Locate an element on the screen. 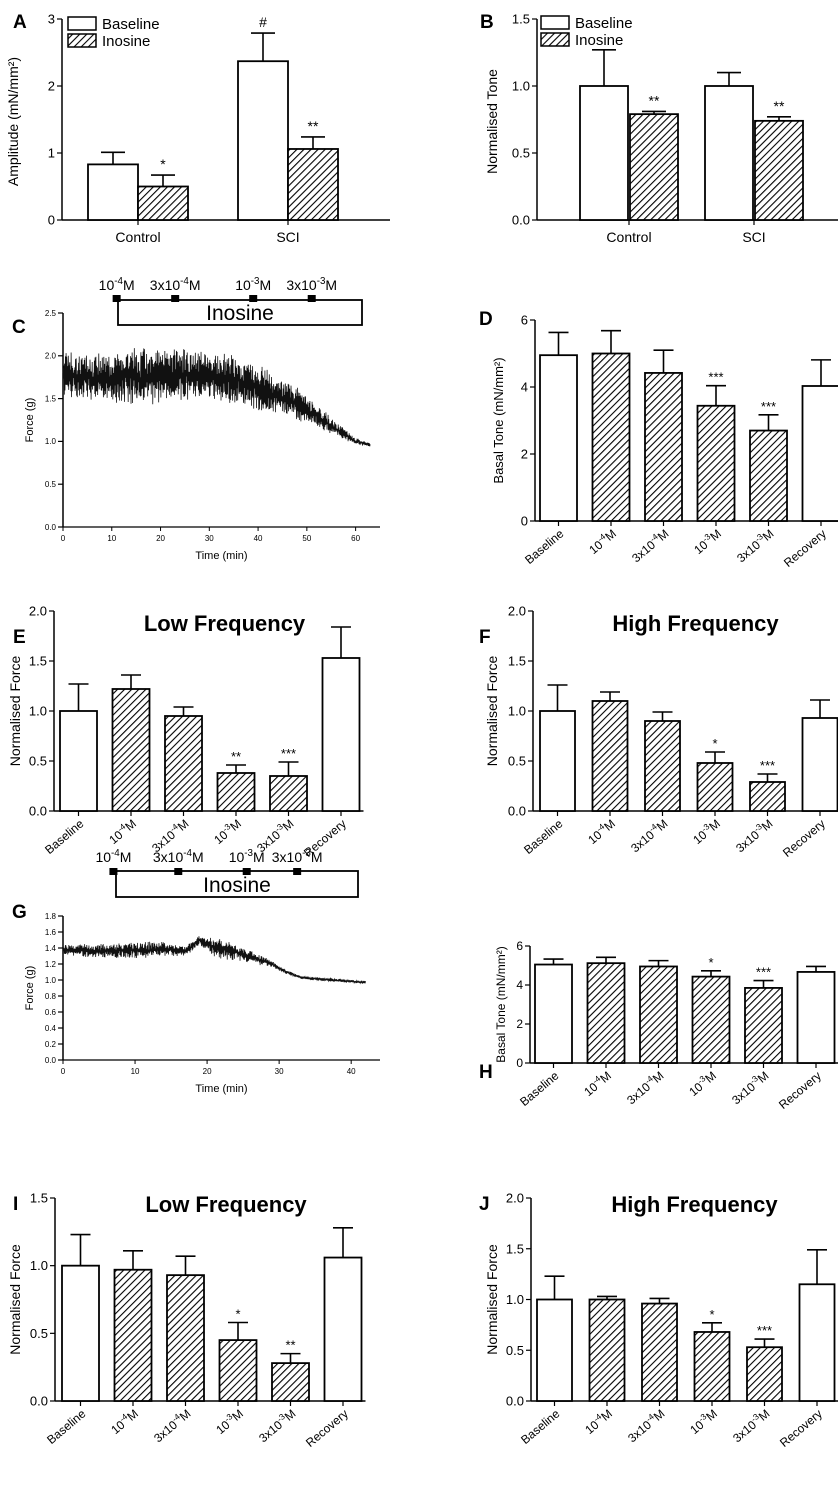 This screenshot has height=1487, width=838. treatment-label: Inosine is located at coordinates (237, 885).